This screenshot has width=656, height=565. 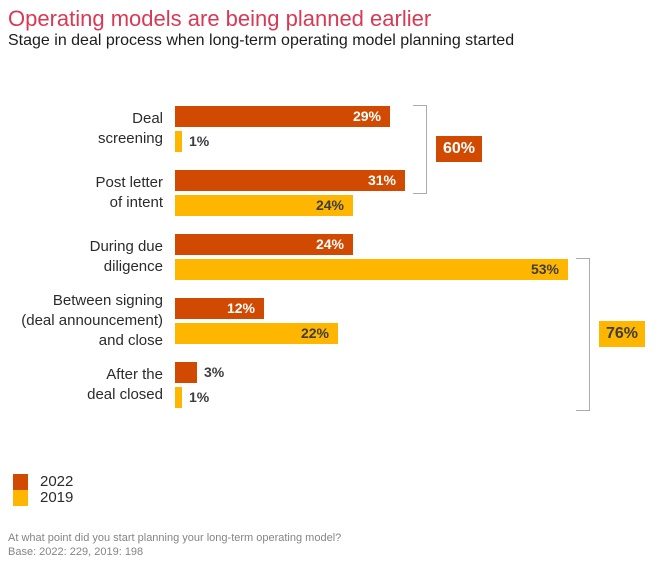 I want to click on annotation-label: 76%, so click(x=622, y=333).